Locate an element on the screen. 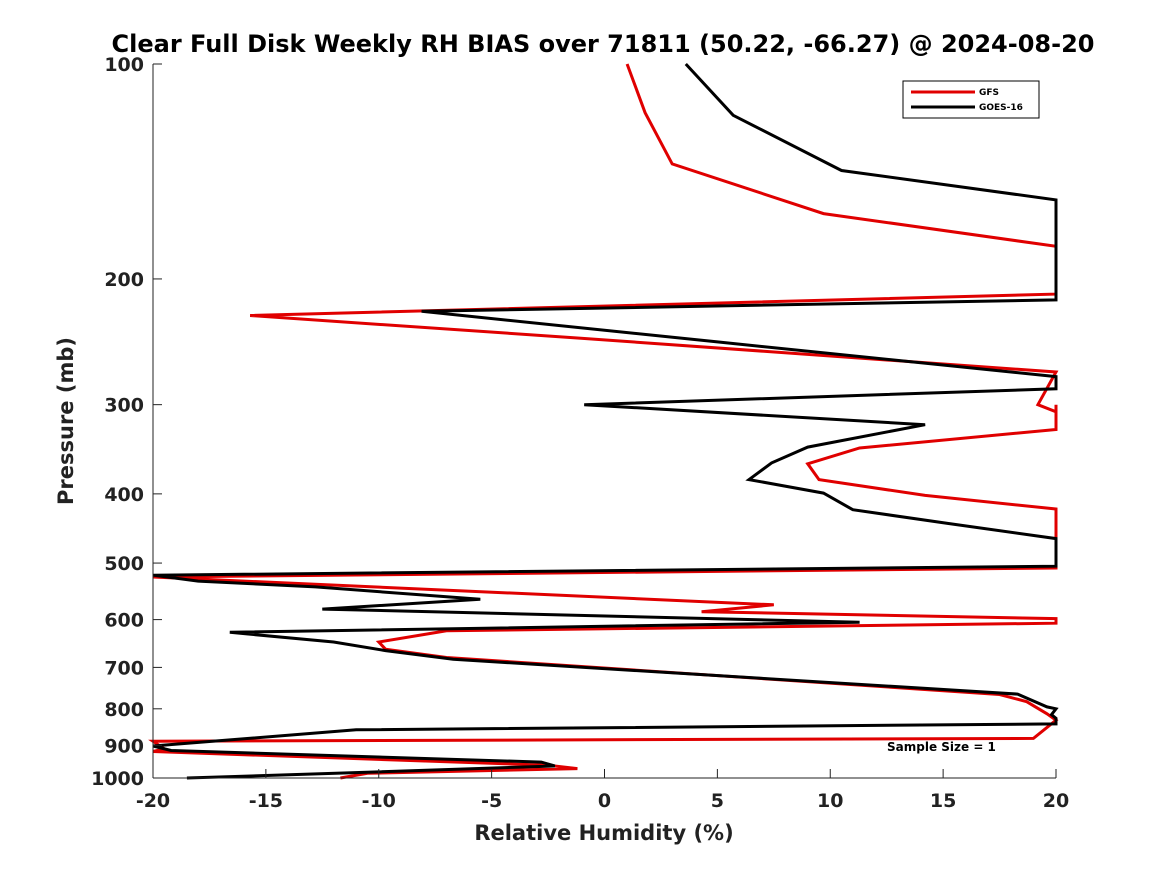  y-tick-label: 800 is located at coordinates (124, 710).